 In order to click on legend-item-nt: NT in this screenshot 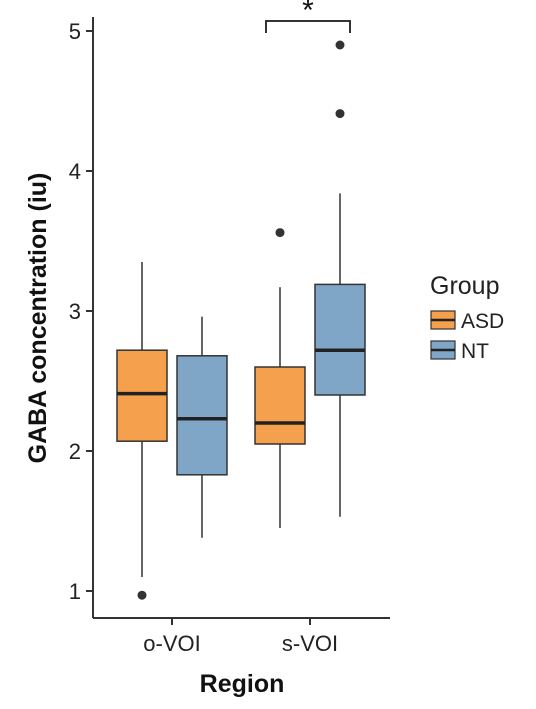, I will do `click(459, 351)`.